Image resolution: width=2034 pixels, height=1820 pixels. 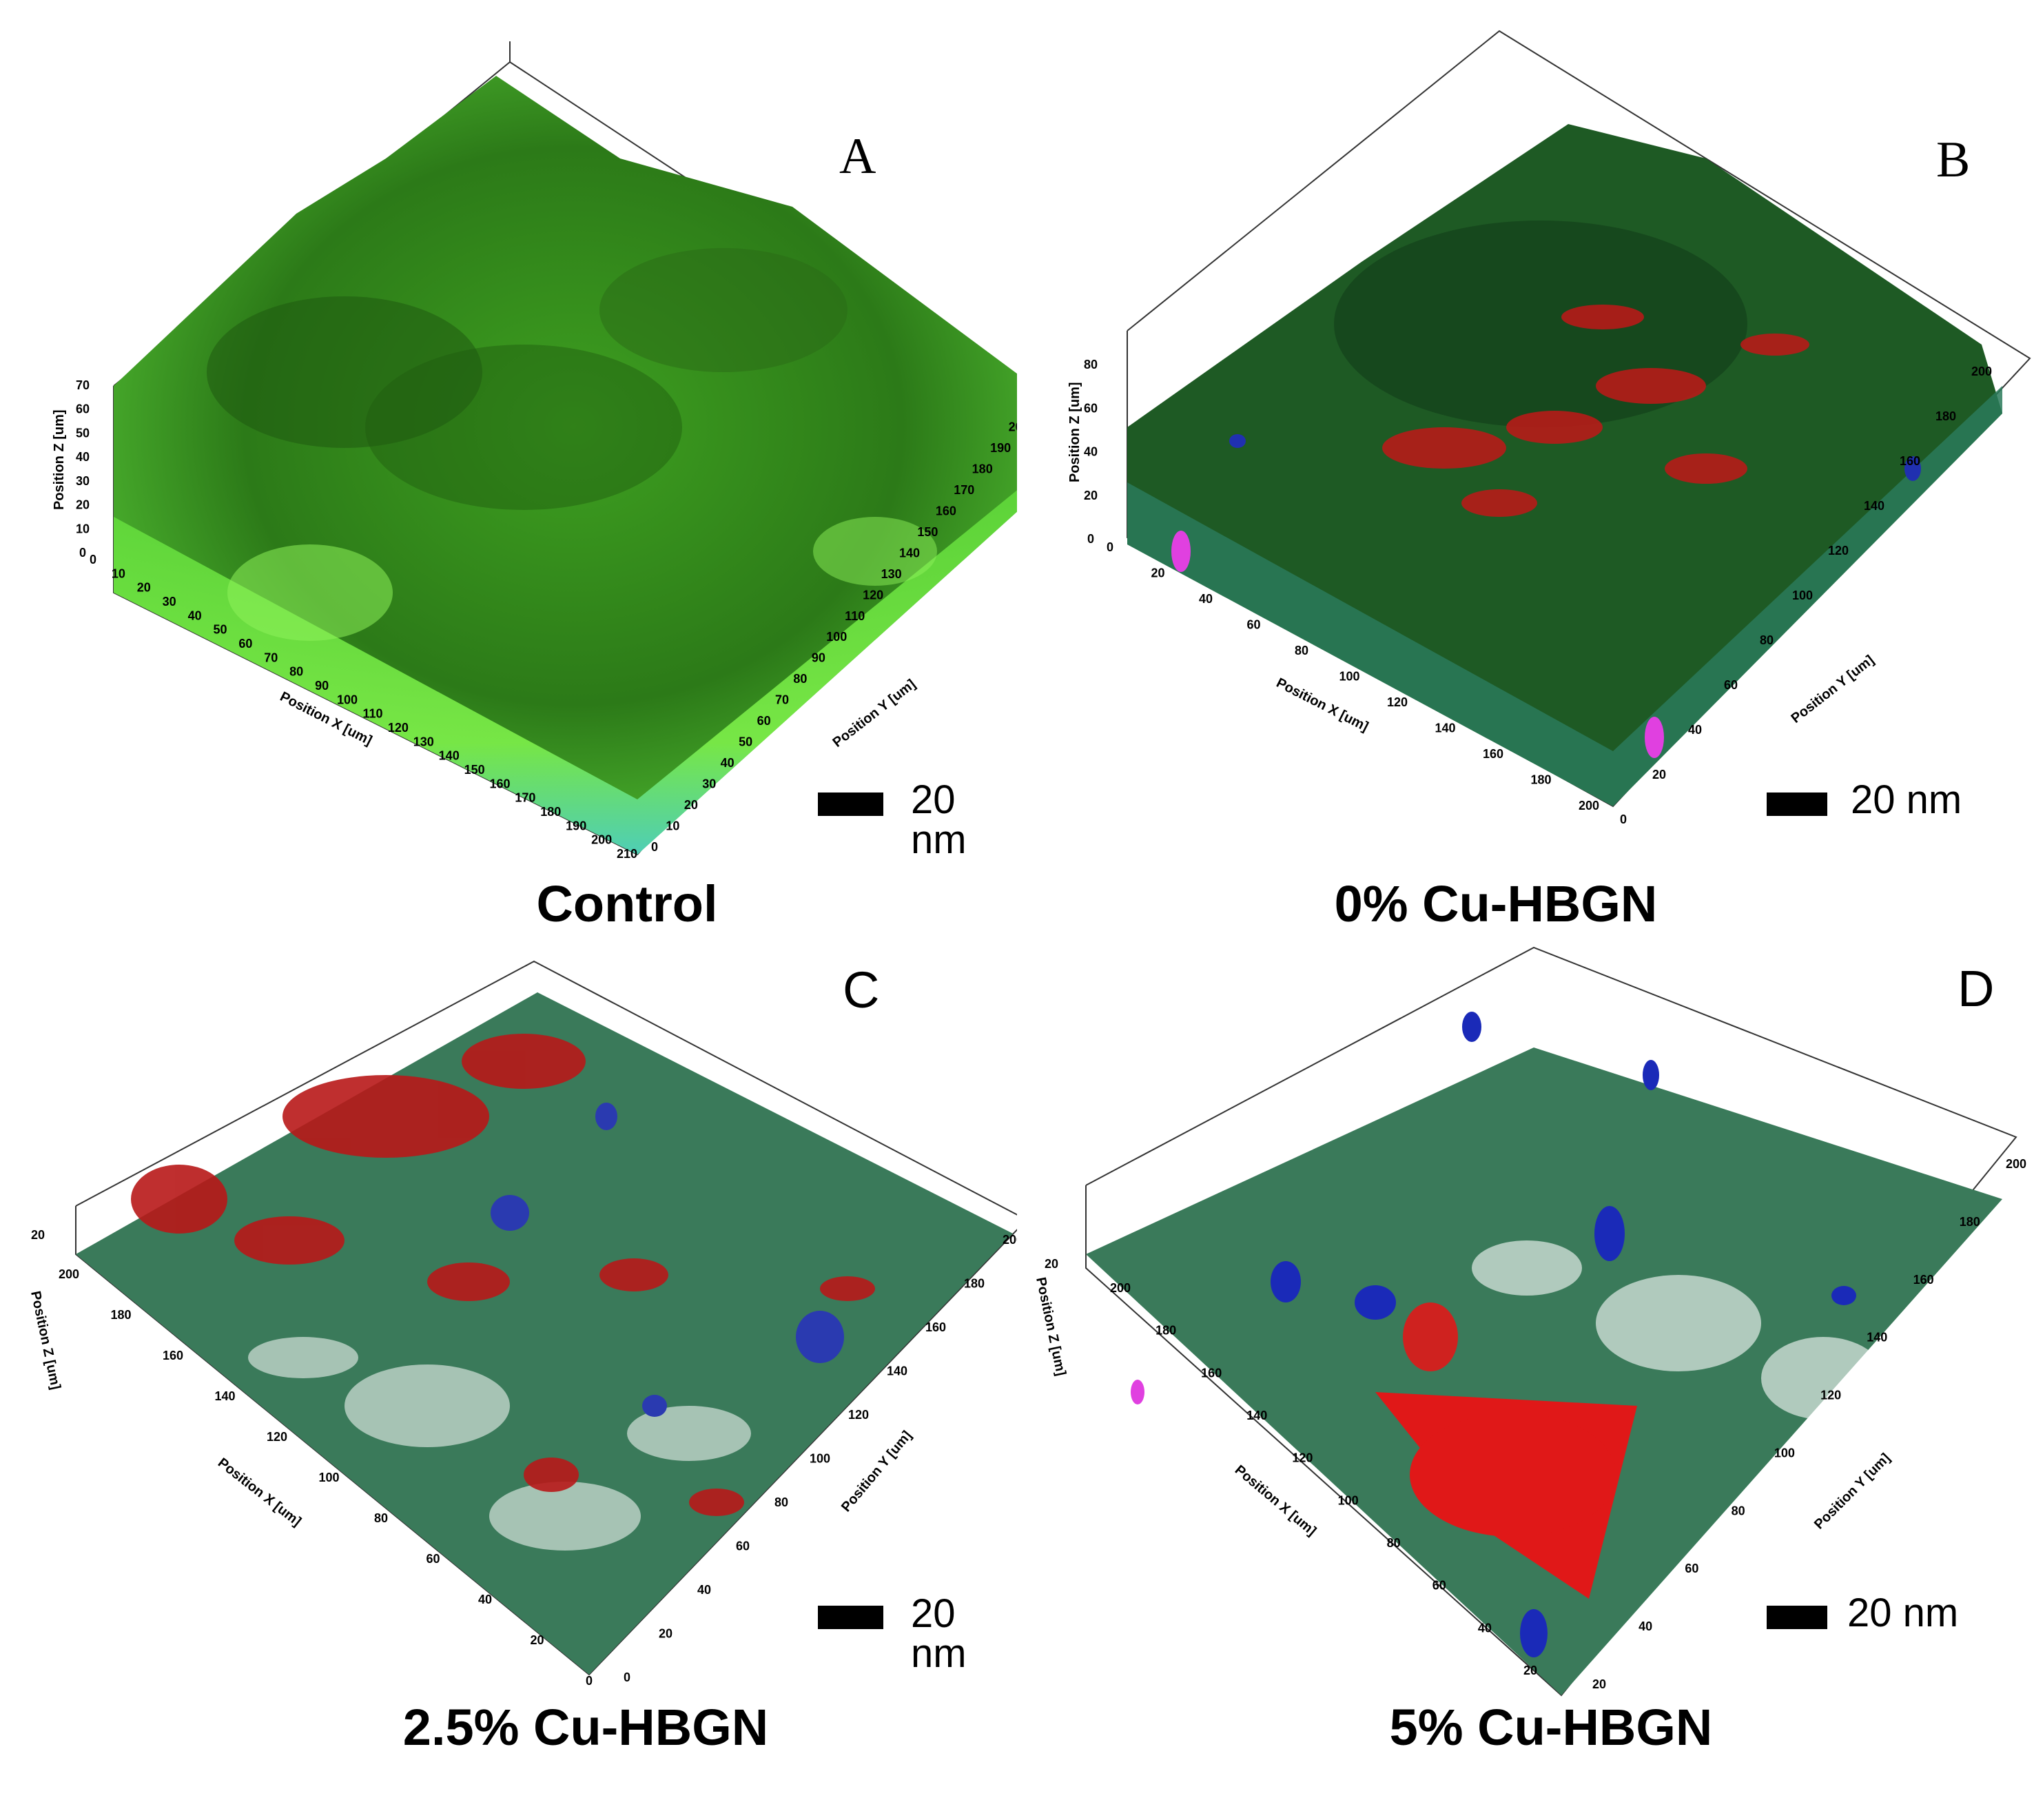 What do you see at coordinates (1000, 448) in the screenshot?
I see `y-tick-label: 190` at bounding box center [1000, 448].